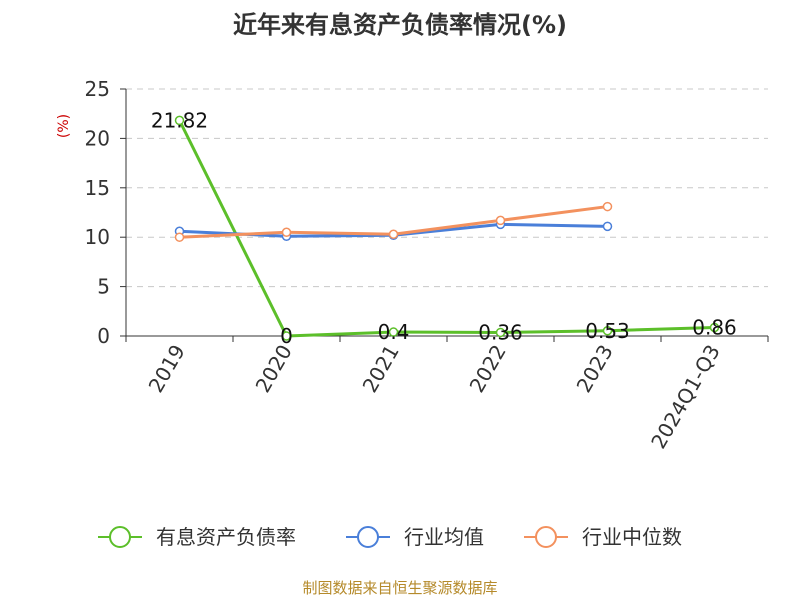 This screenshot has height=600, width=800. Describe the element at coordinates (167, 369) in the screenshot. I see `x-tick-label: 2019` at that location.